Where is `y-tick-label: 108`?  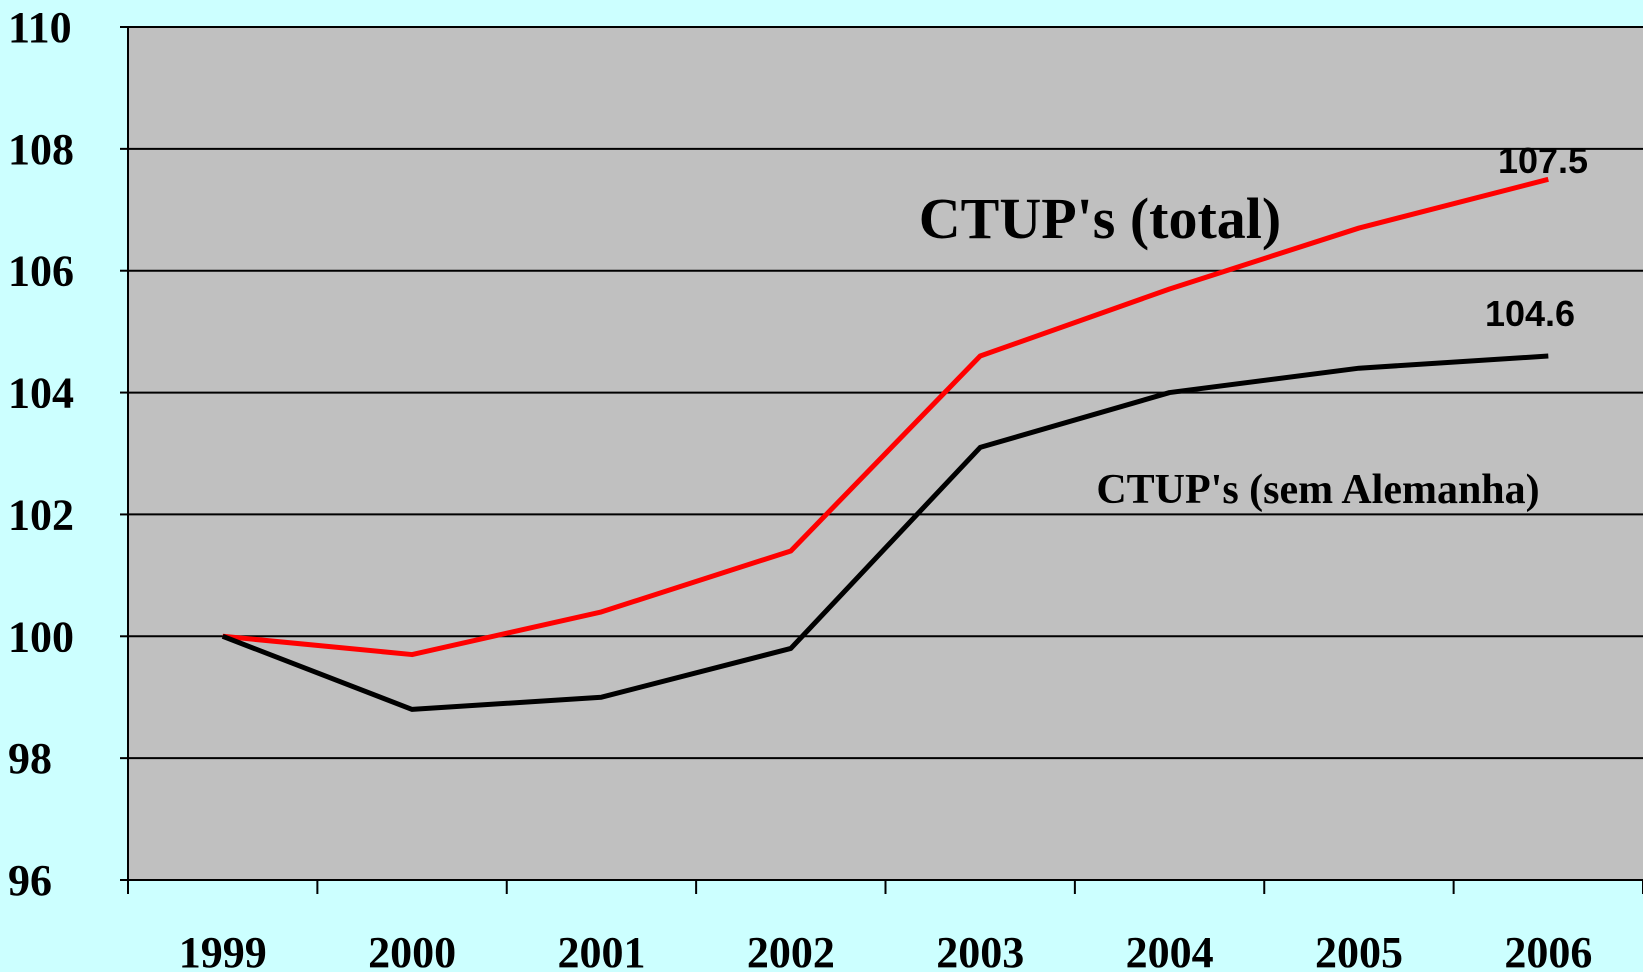 y-tick-label: 108 is located at coordinates (41, 149).